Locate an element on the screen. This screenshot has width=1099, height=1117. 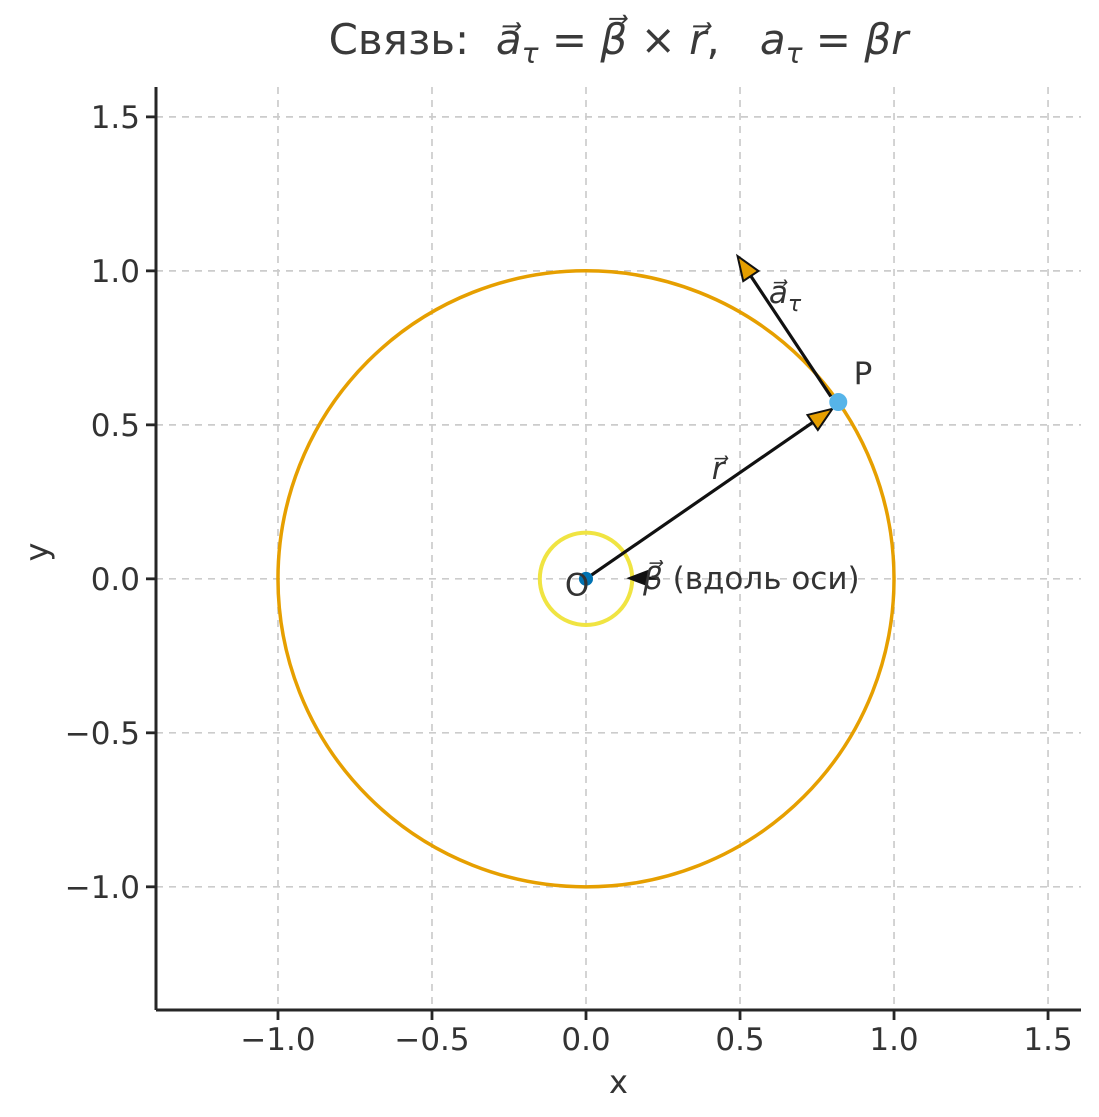
title-run: , is located at coordinates (733, 39).